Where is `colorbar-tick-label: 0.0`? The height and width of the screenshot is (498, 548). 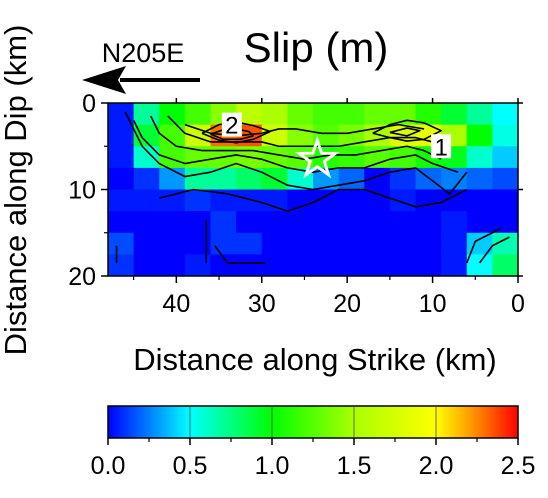
colorbar-tick-label: 0.0 is located at coordinates (108, 466).